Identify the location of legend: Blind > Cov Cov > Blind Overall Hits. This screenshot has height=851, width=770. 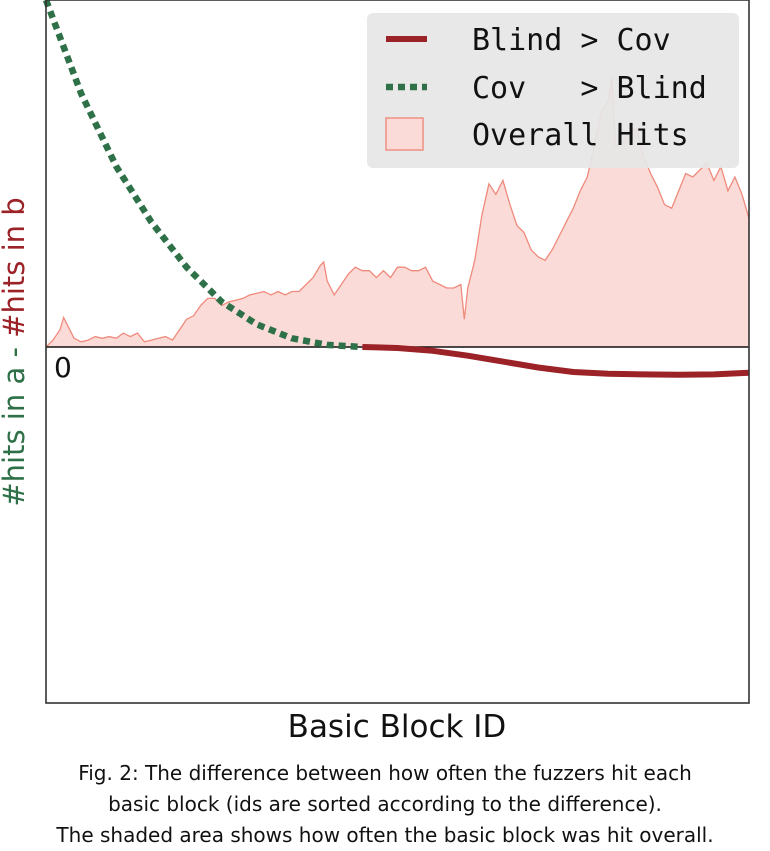
(553, 90).